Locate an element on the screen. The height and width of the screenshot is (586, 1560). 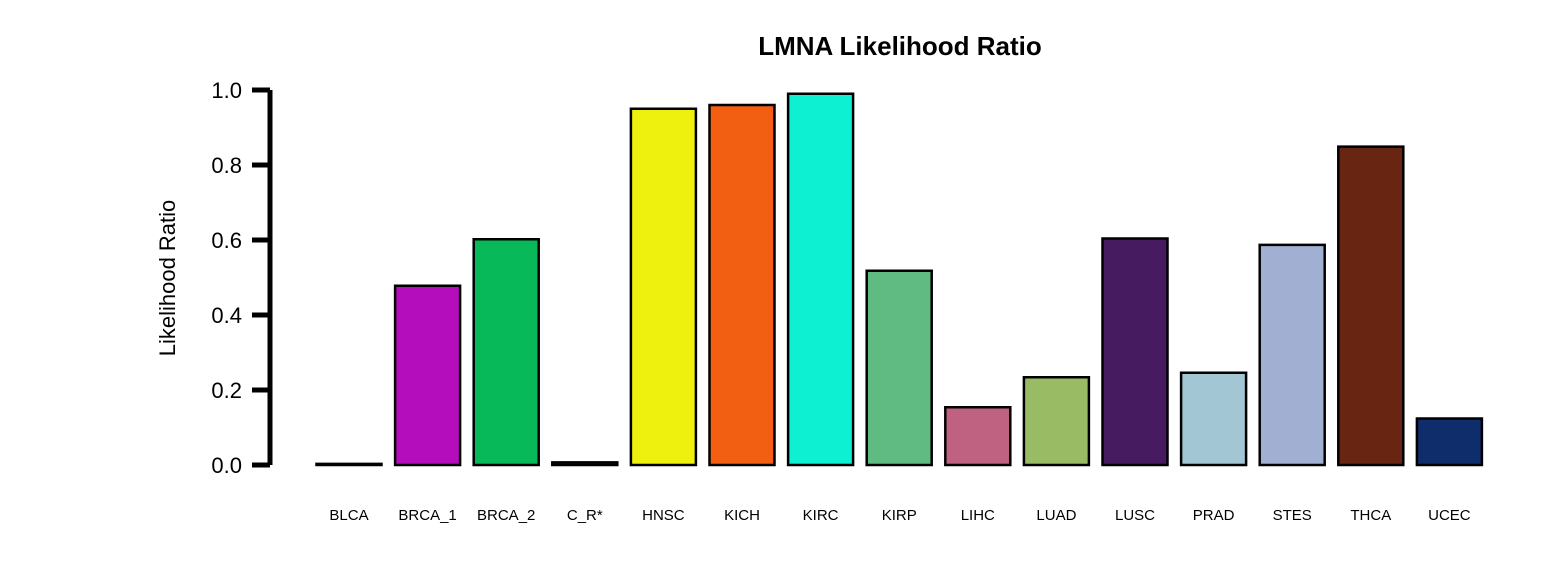
x-tick-label: BLCA is located at coordinates (348, 515).